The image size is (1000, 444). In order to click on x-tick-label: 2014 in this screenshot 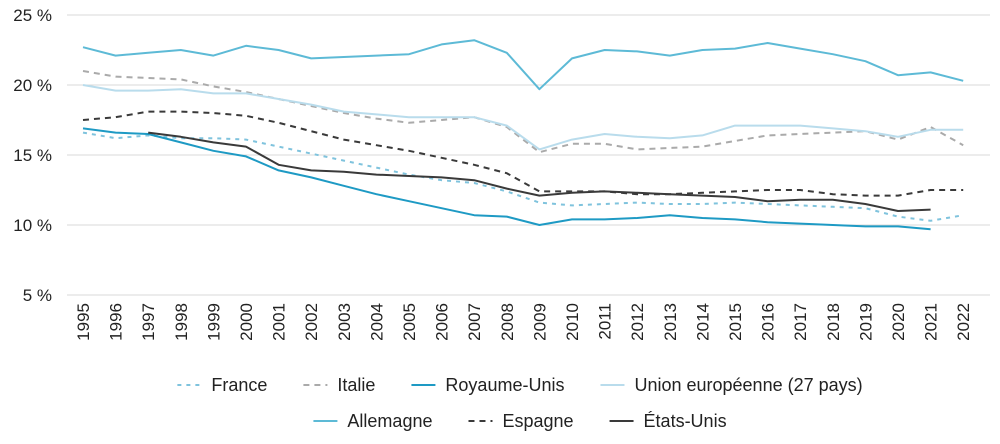, I will do `click(702, 322)`.